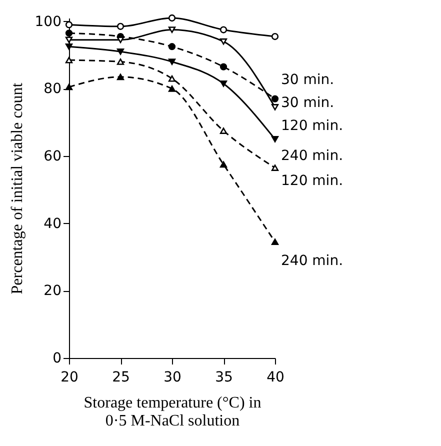  Describe the element at coordinates (17, 188) in the screenshot. I see `y-axis-title: Percentage of initial viable count` at that location.